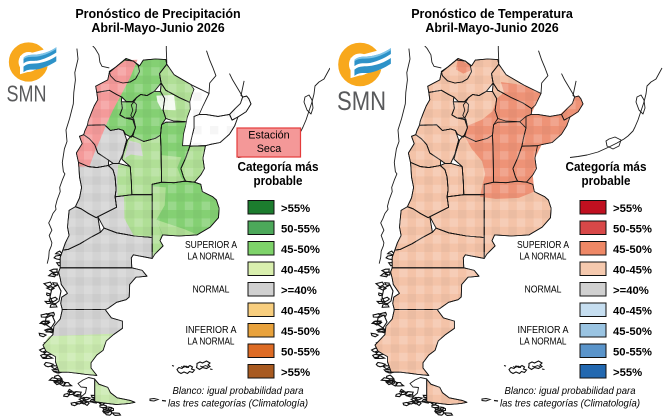 The width and height of the screenshot is (664, 416). I want to click on svg-text: Pronóstico de Precipitación, so click(157, 14).